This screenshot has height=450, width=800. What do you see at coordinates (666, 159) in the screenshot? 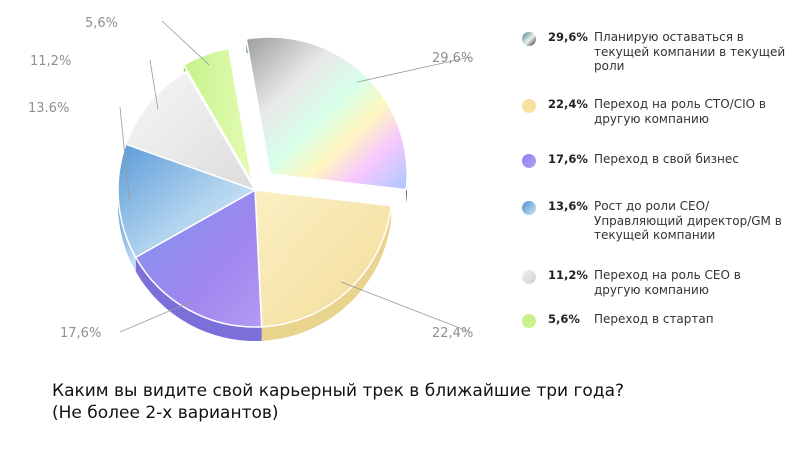
I see `legend-label: Переход в свой бизнес` at bounding box center [666, 159].